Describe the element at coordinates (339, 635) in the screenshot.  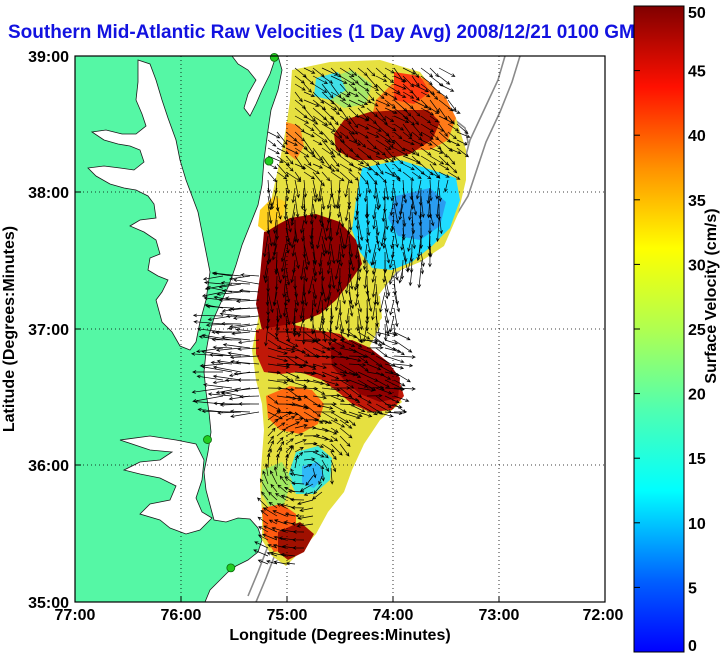
I see `x-axis-label: Longitude (Degrees:Minutes)` at that location.